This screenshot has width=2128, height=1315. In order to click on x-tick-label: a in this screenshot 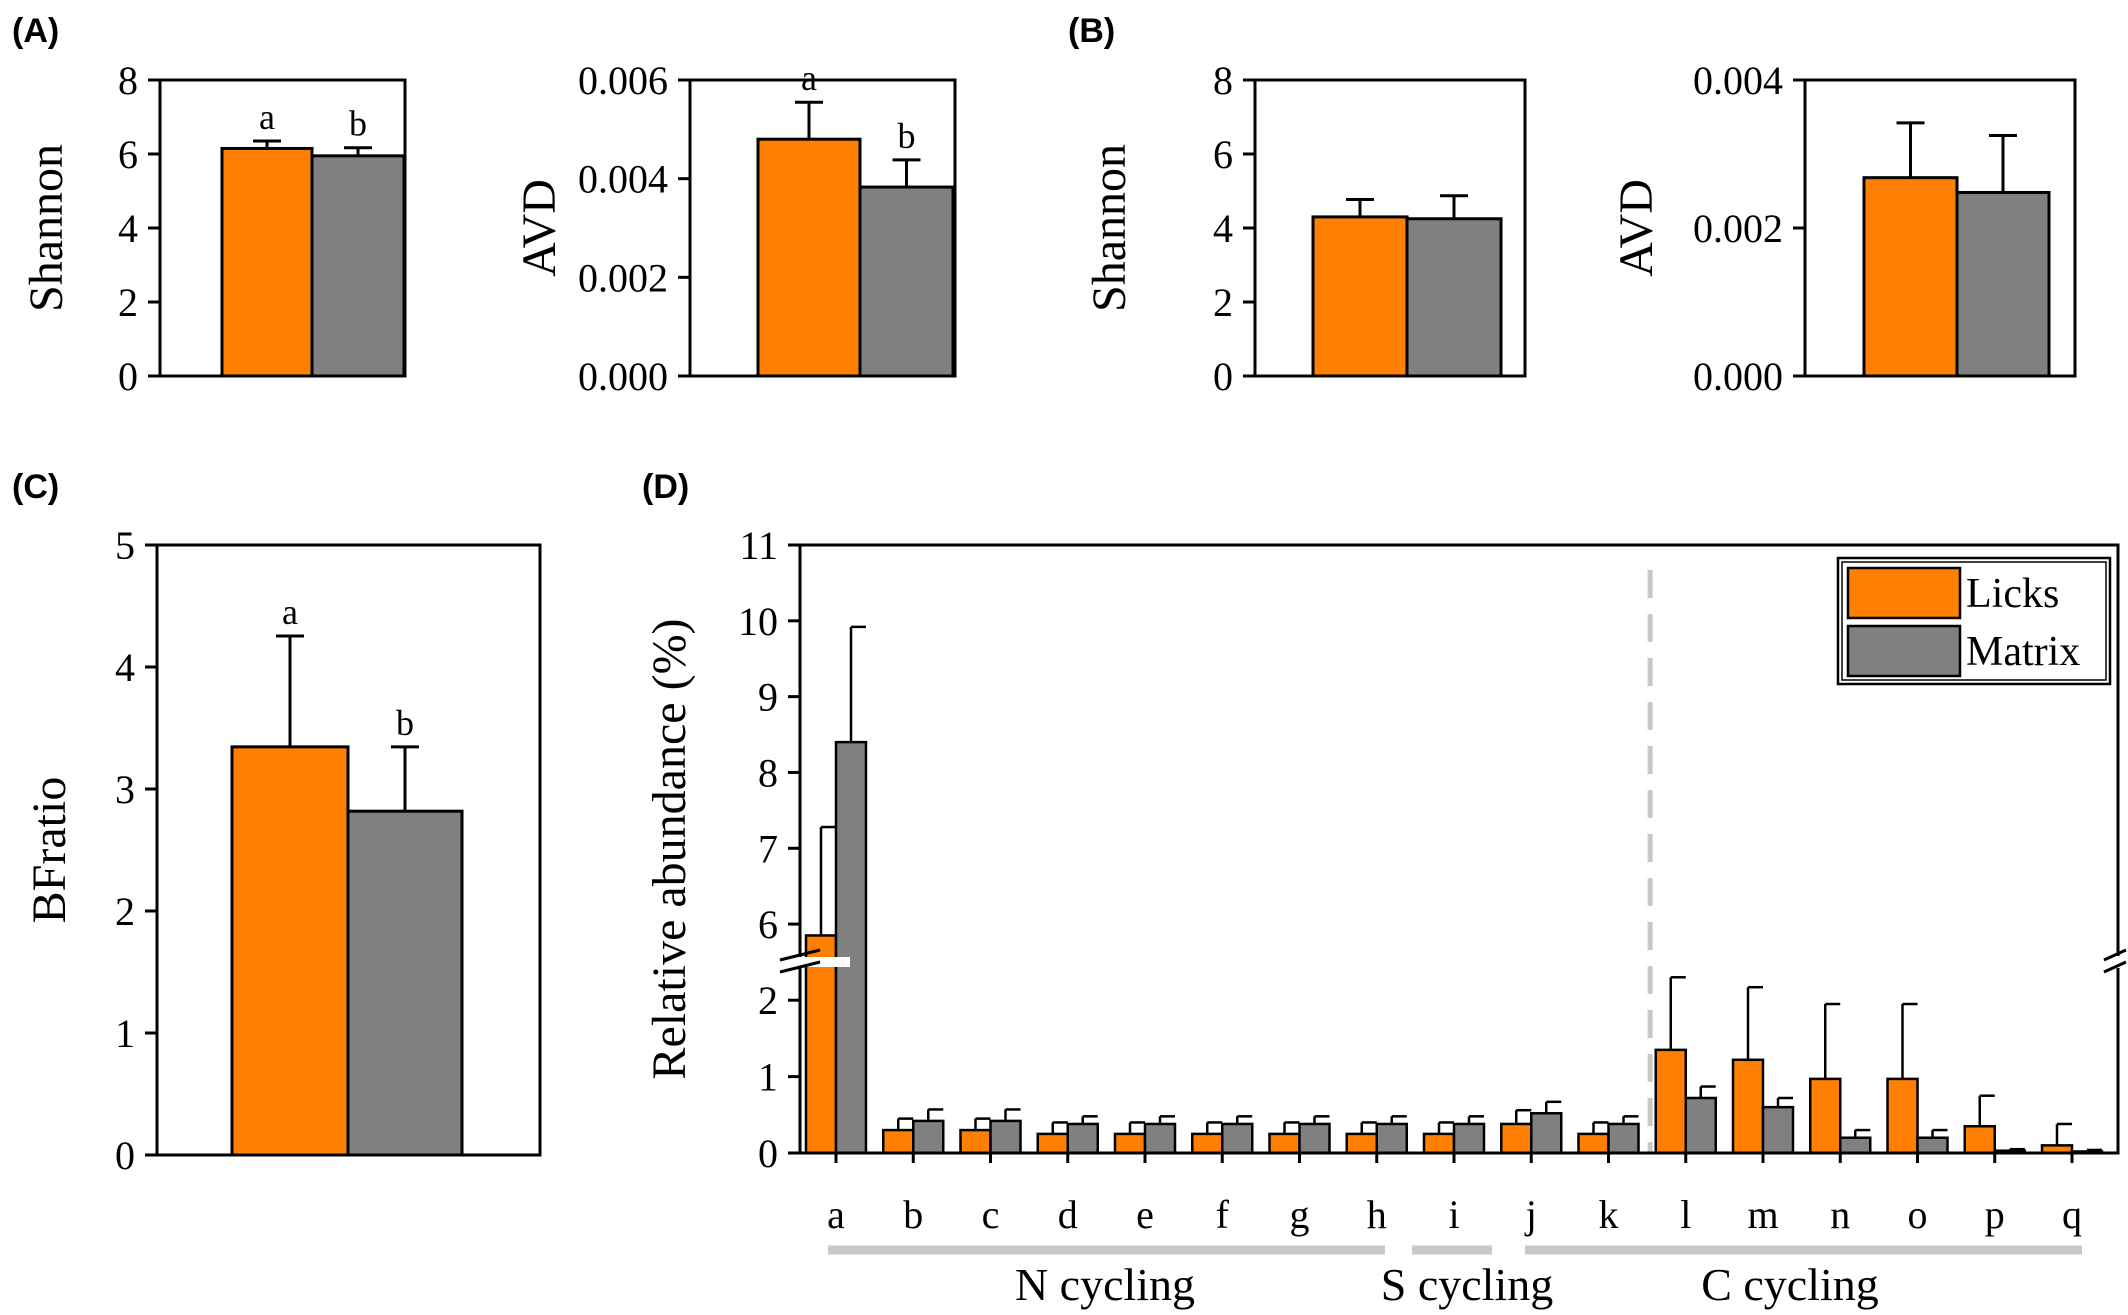, I will do `click(836, 1214)`.